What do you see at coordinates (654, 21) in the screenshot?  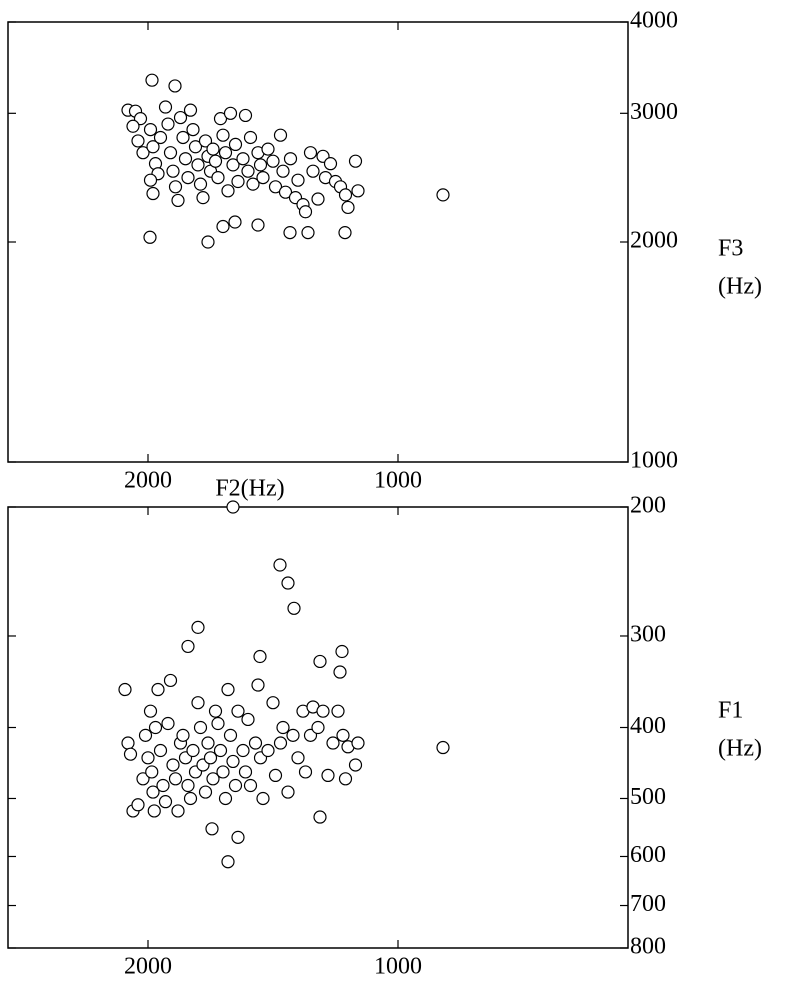 I see `y-tick-label: 4000` at bounding box center [654, 21].